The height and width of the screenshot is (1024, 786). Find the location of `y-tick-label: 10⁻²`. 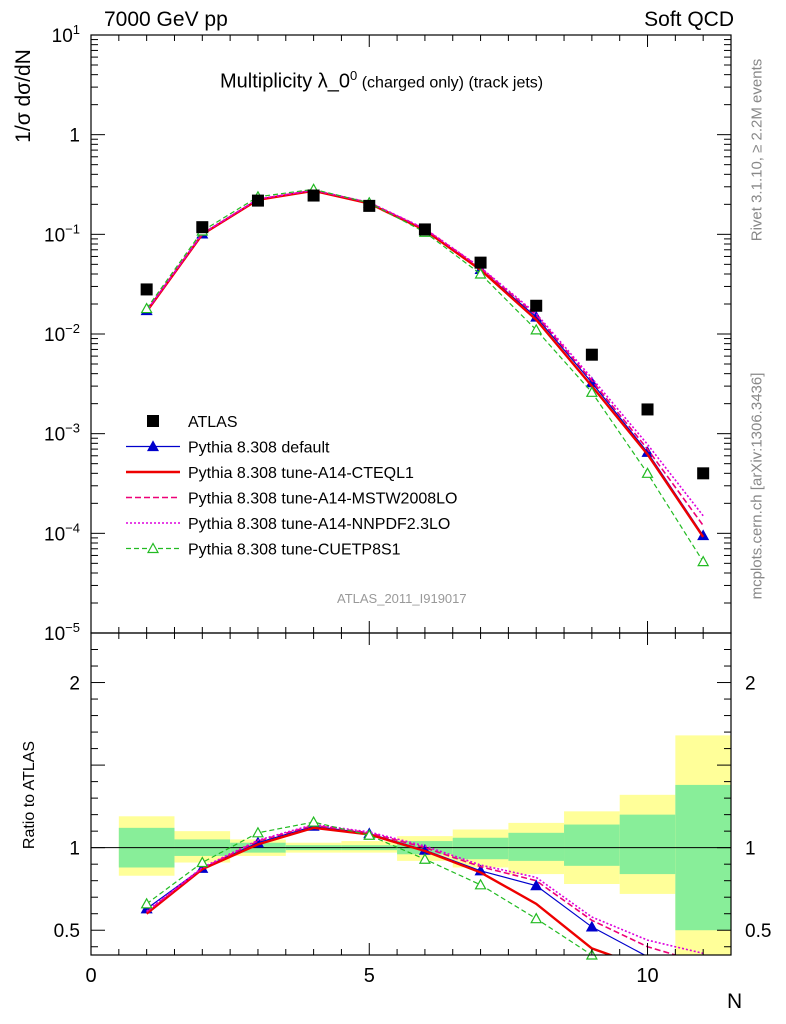

y-tick-label: 10⁻² is located at coordinates (62, 333).